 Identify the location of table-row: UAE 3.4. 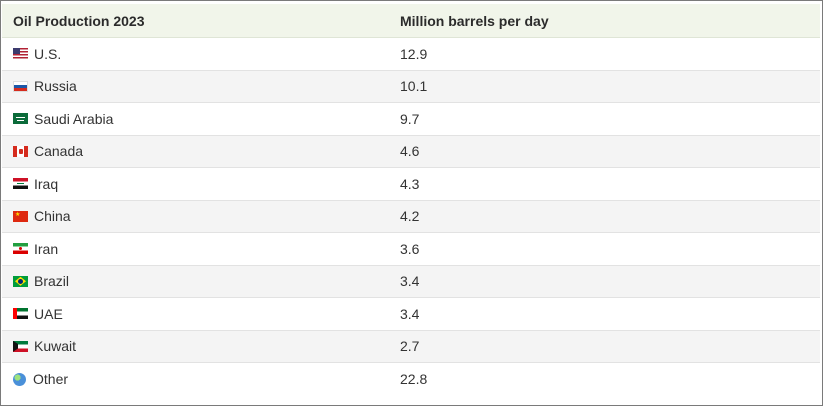
(411, 314).